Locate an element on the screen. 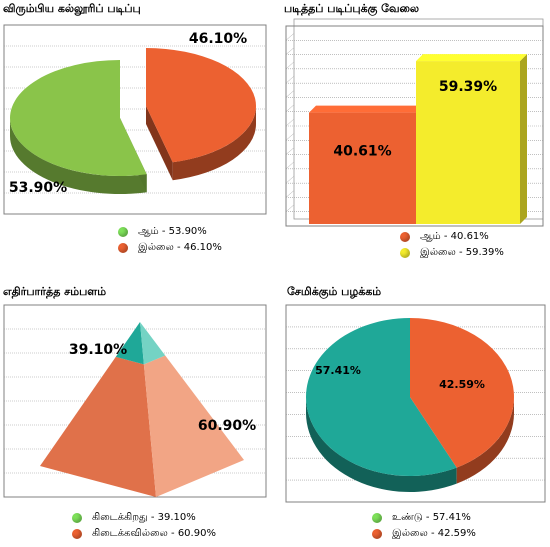 Image resolution: width=550 pixels, height=547 pixels. chart1-title: விரும்பிய கல்லூரிப் படிப்பு is located at coordinates (72, 8).